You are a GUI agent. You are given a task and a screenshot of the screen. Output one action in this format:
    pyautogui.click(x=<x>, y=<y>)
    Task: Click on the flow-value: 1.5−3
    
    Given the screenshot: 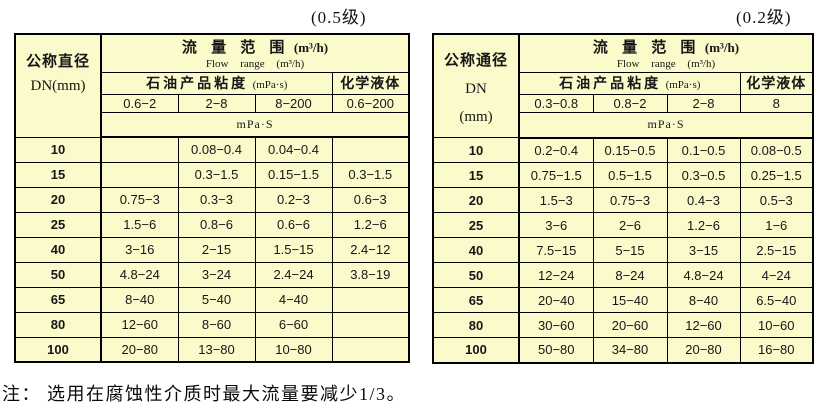 What is the action you would take?
    pyautogui.click(x=556, y=200)
    